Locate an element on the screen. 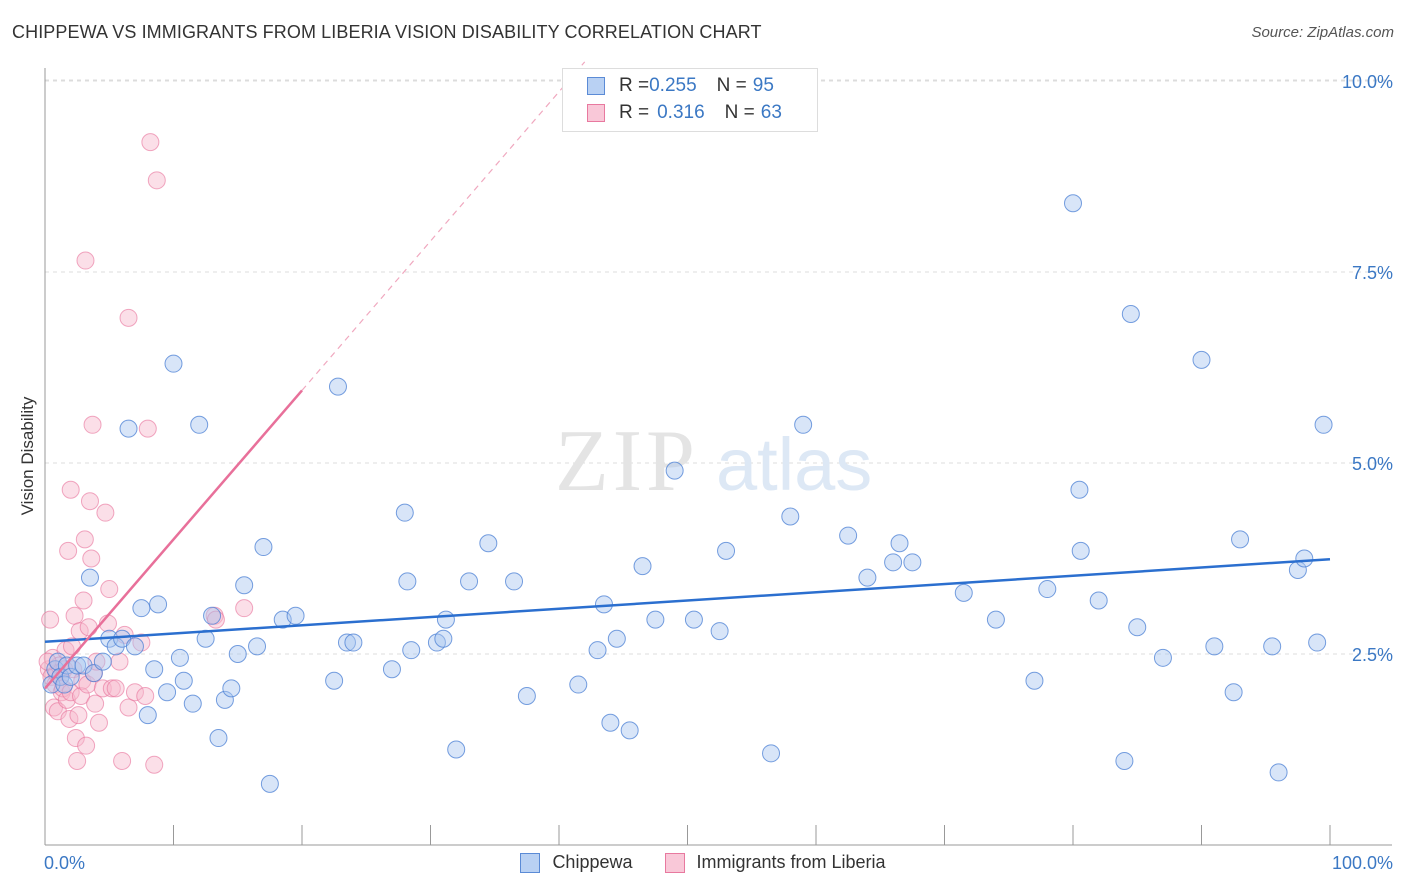 This screenshot has width=1406, height=892. y-tick-label: 7.5% is located at coordinates (1372, 273).